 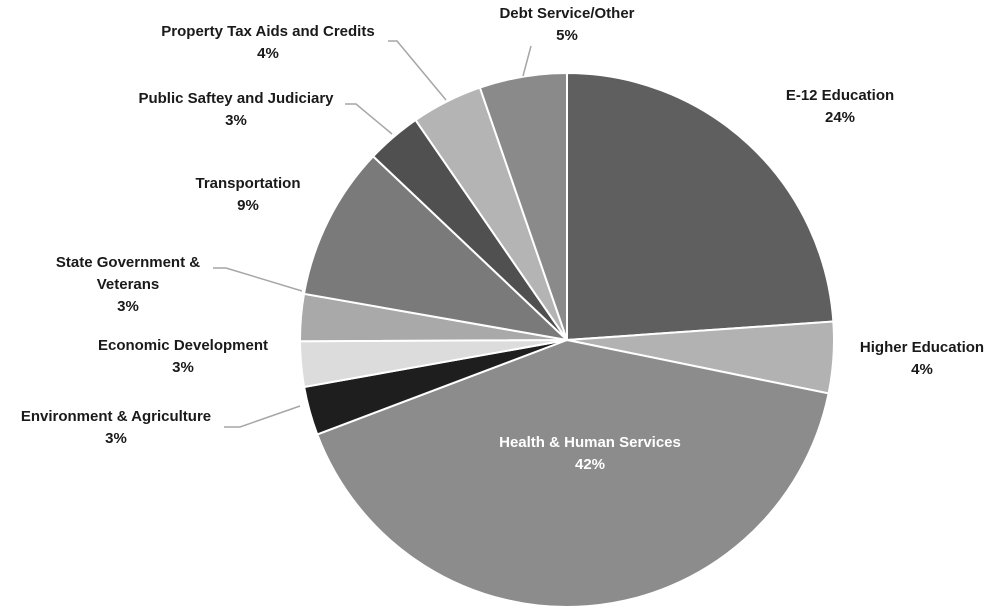 I want to click on slice-label: Transportation 9%, so click(x=247, y=194).